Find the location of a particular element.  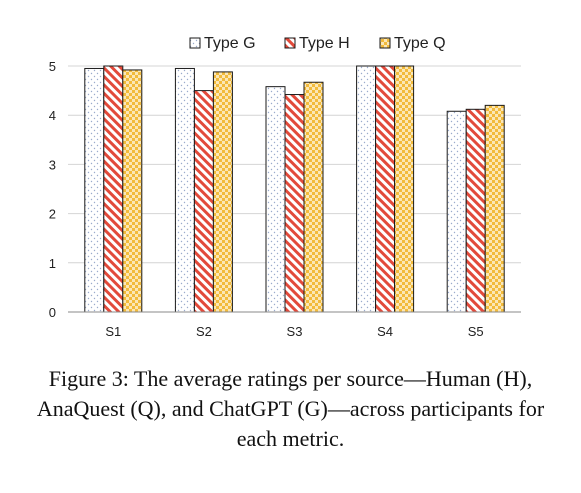

bar-type-h-s1 is located at coordinates (113, 189).